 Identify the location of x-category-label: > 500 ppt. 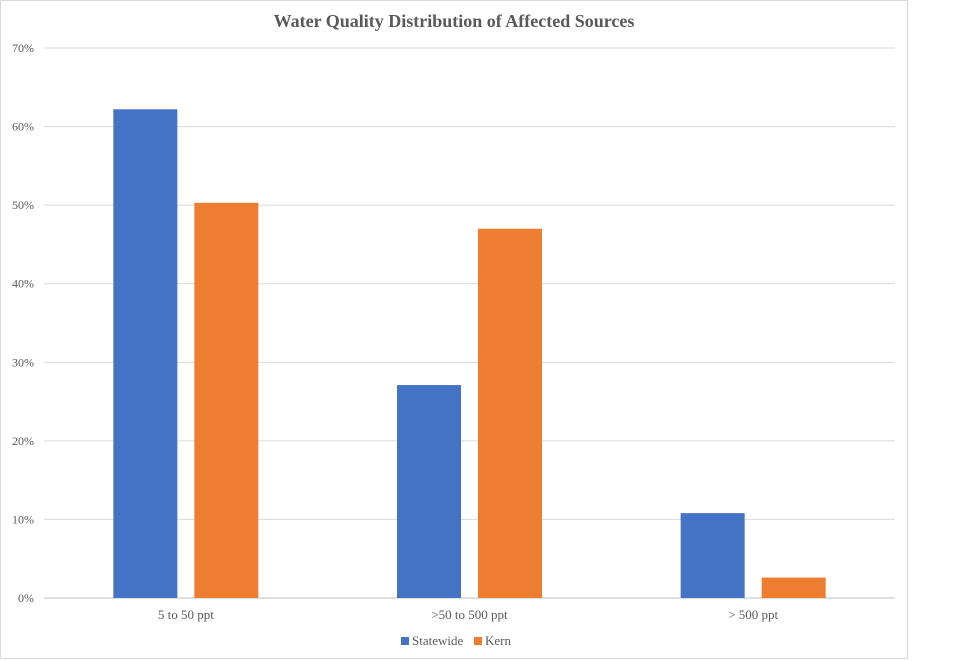
(753, 614).